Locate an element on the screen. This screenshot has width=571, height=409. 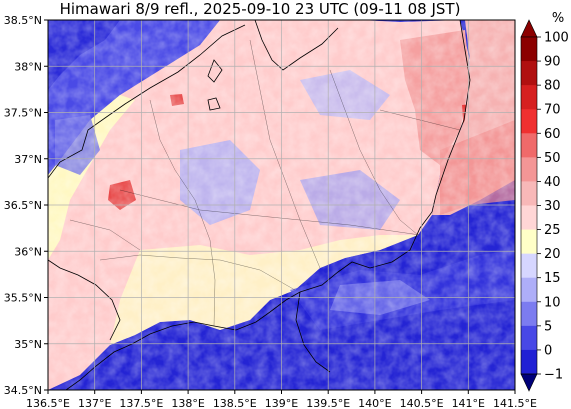
lat-tick-label: 36°N is located at coordinates (28, 251).